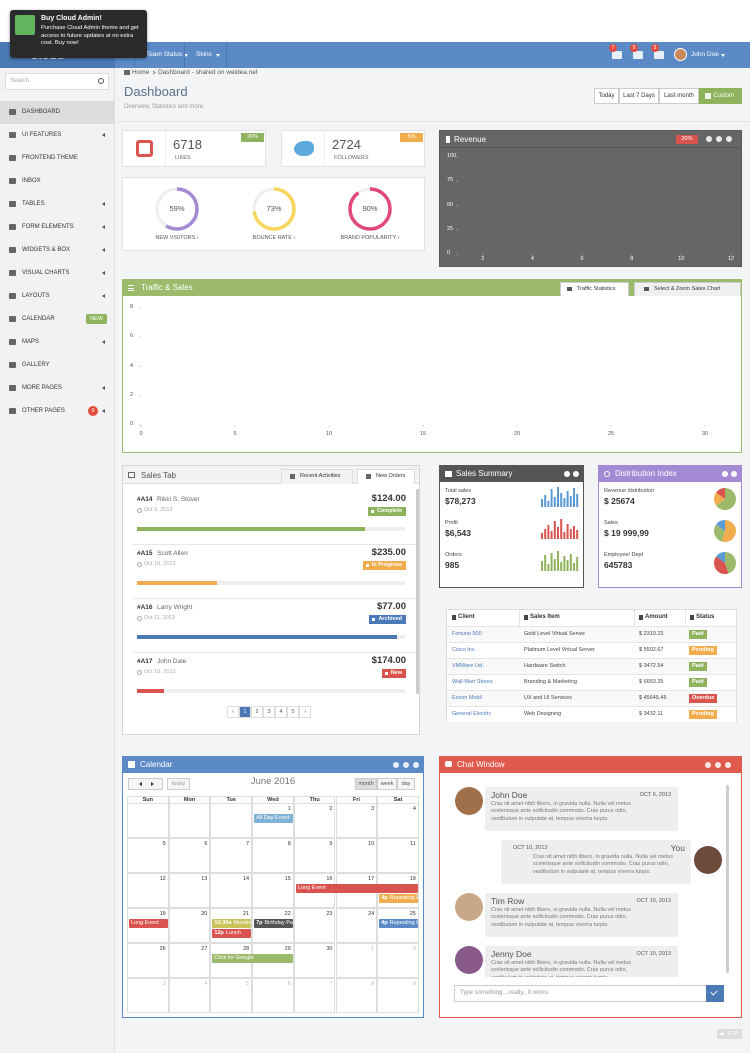 The height and width of the screenshot is (1053, 750). I want to click on page-link: 2, so click(257, 712).